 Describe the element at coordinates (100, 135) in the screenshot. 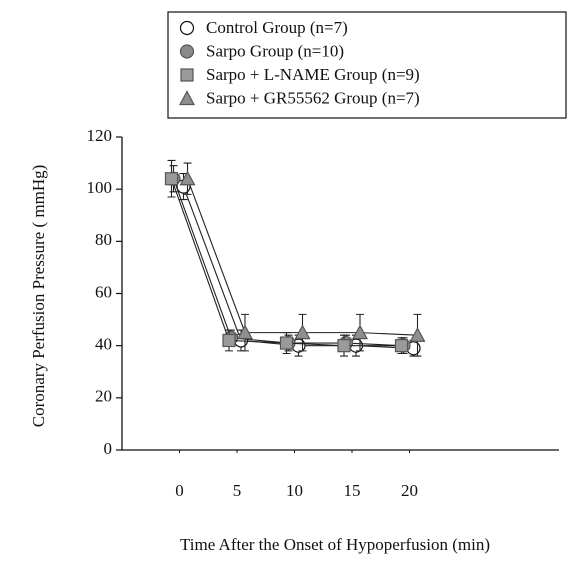

I see `y-tick-label: 120` at that location.